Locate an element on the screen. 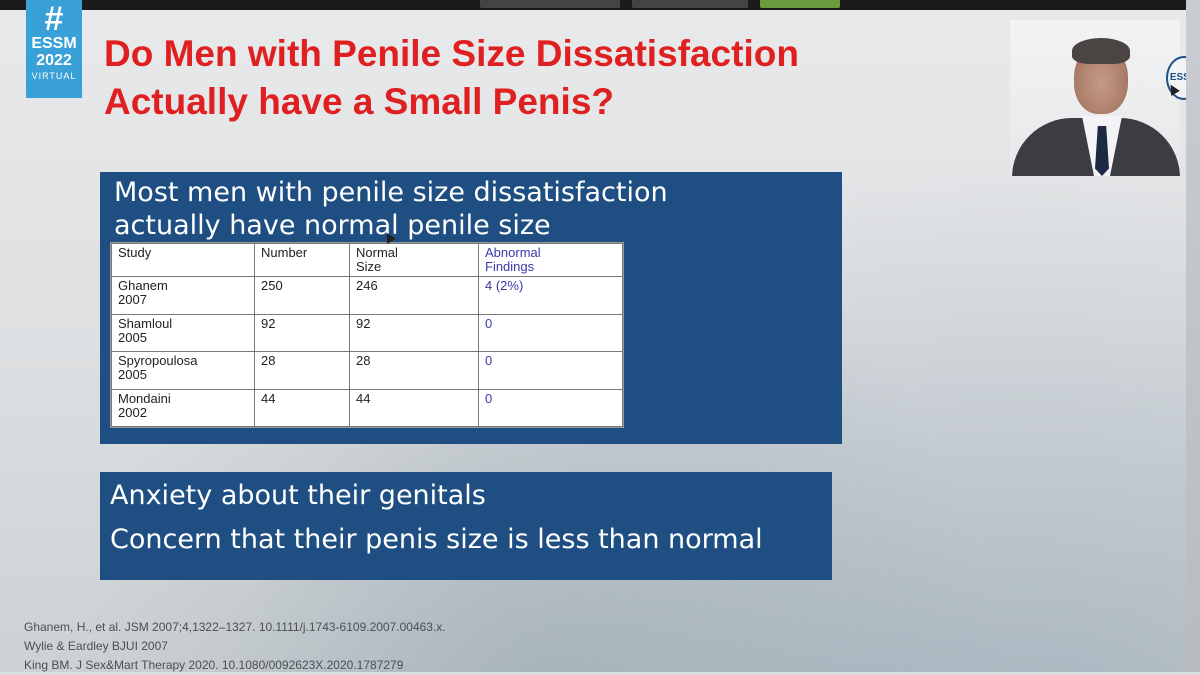 The width and height of the screenshot is (1200, 675). window-top-bar is located at coordinates (600, 5).